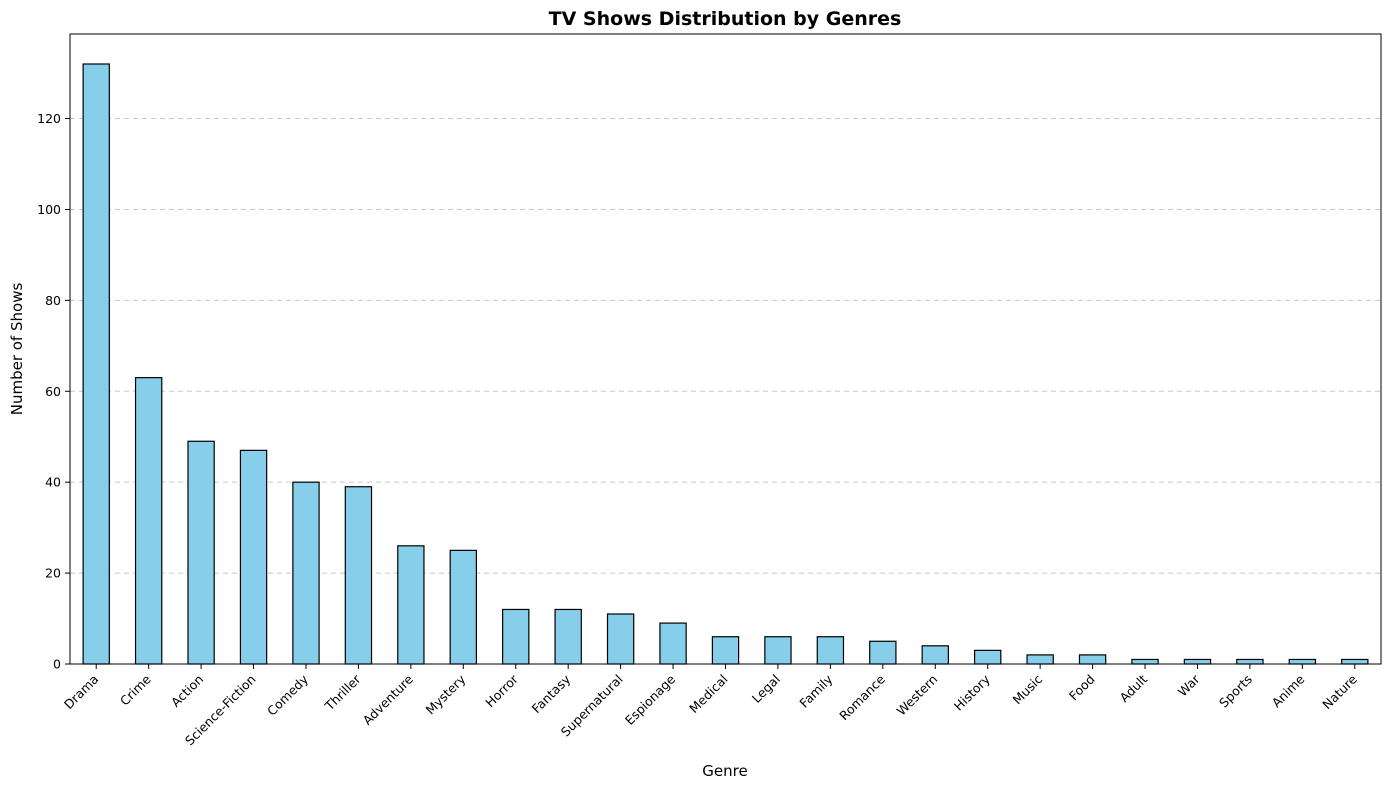 The width and height of the screenshot is (1389, 794). I want to click on x-tick-label-mystery: Mystery, so click(446, 694).